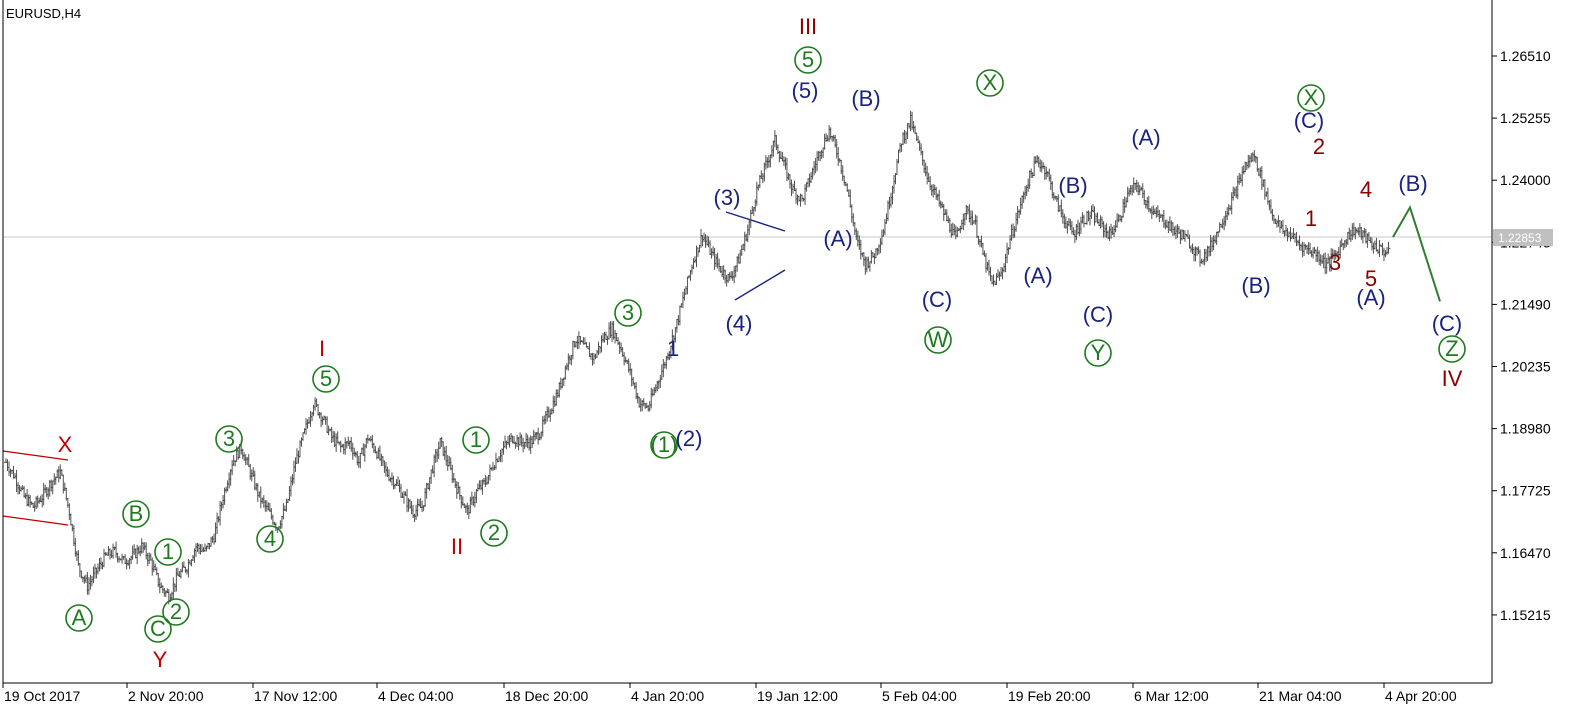  I want to click on wave-label: II, so click(457, 546).